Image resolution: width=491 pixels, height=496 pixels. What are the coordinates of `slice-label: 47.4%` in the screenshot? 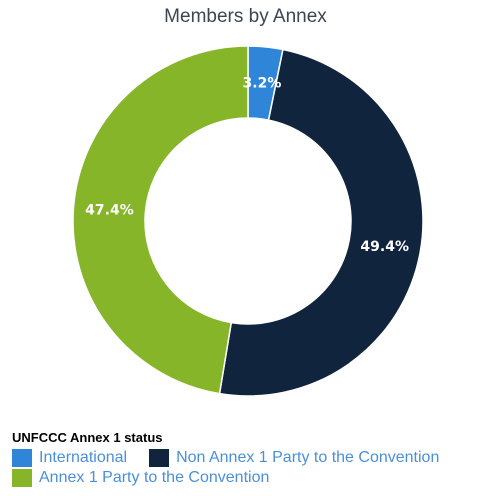 It's located at (109, 211).